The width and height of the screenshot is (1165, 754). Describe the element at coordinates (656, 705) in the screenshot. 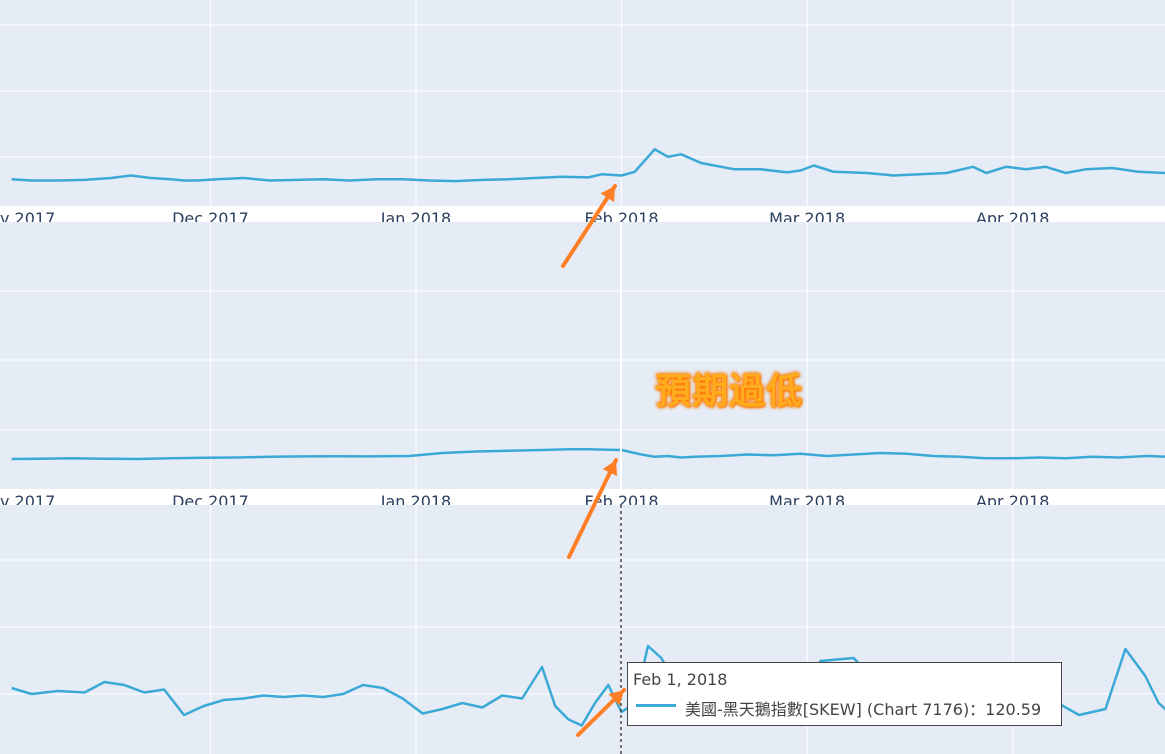

I see `tooltip-legend-swatch` at that location.